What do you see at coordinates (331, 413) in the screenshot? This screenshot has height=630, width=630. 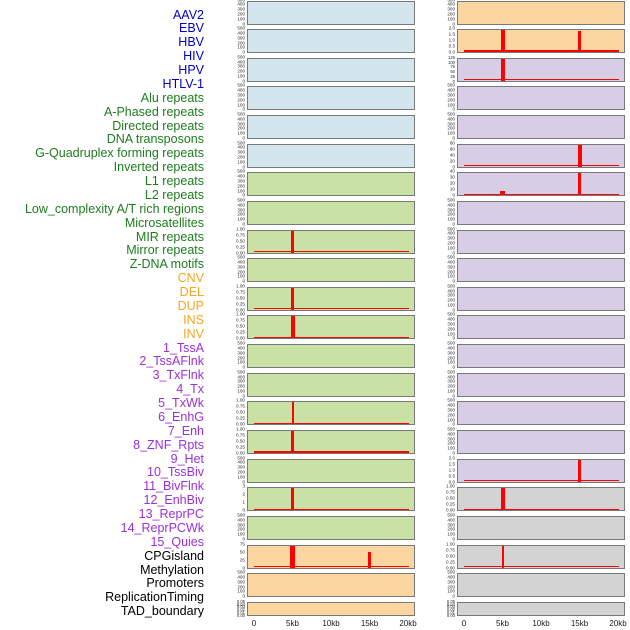 I see `track-plot-low-complexity-a-t-rich-regions` at bounding box center [331, 413].